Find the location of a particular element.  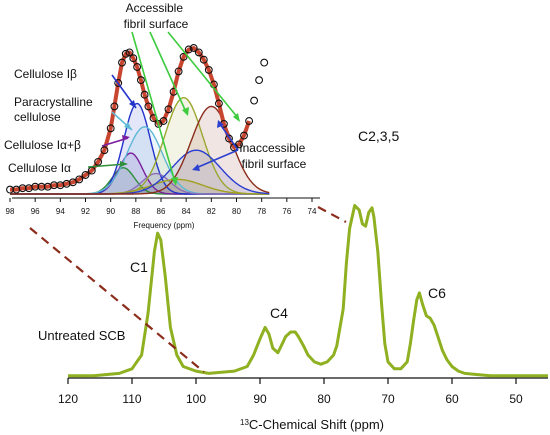

main-x-ticks: 120 110 100 90 80 70 60 50 is located at coordinates (290, 392).